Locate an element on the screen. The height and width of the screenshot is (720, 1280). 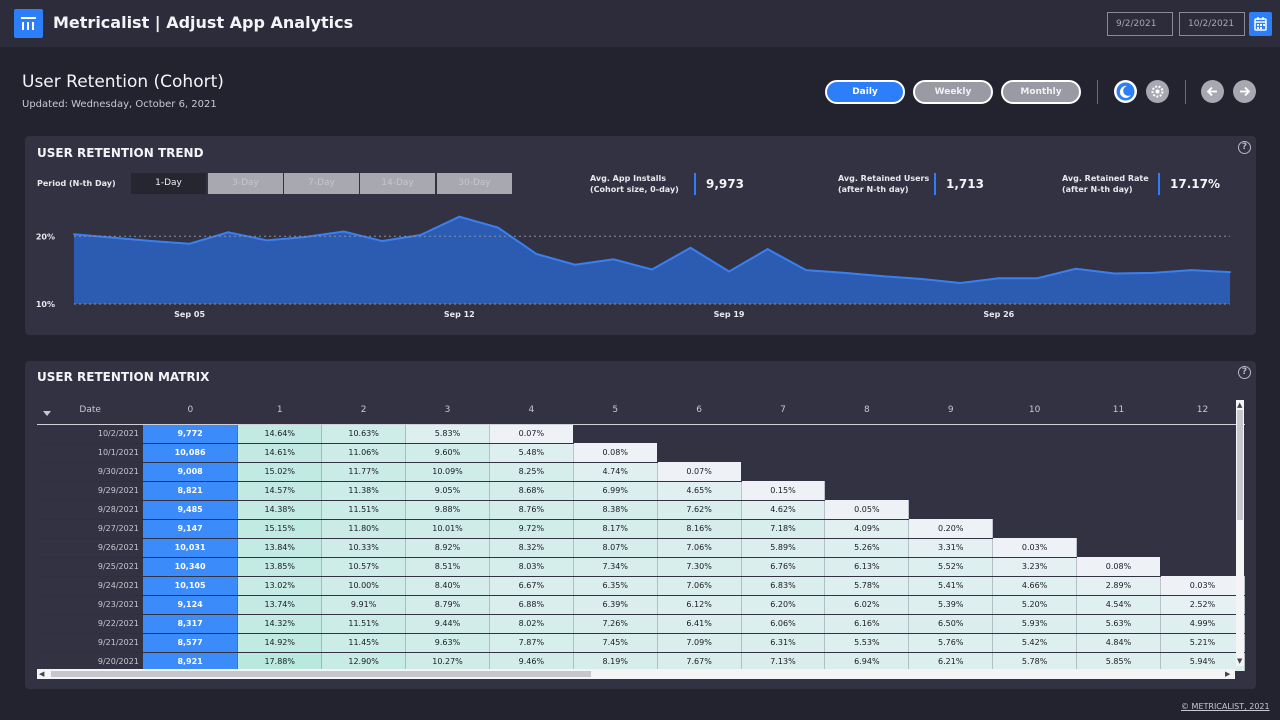
retention-cell: 14.57% is located at coordinates (280, 491).